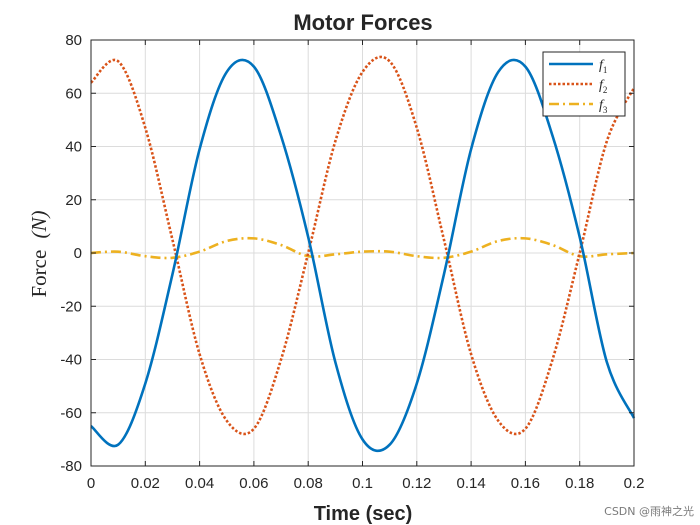 Image resolution: width=700 pixels, height=525 pixels. I want to click on legend-box, so click(584, 84).